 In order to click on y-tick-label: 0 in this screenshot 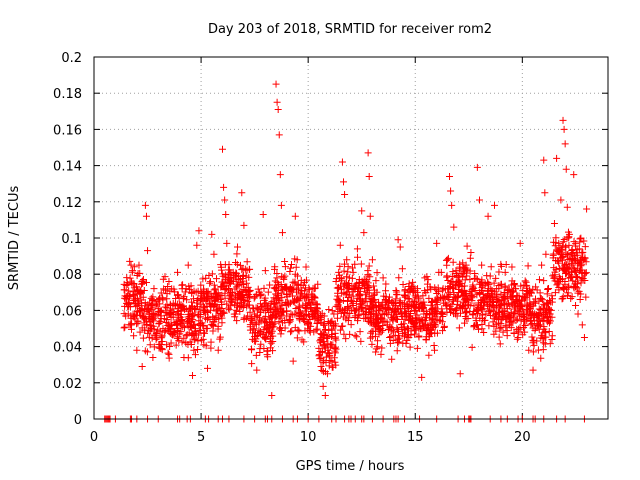, I will do `click(78, 420)`.